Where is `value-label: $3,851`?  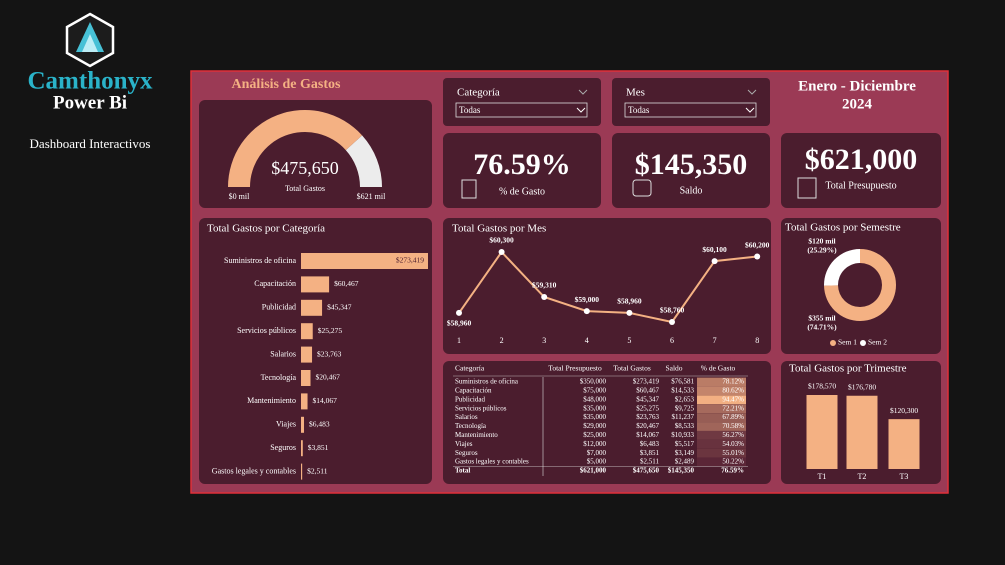 value-label: $3,851 is located at coordinates (318, 447).